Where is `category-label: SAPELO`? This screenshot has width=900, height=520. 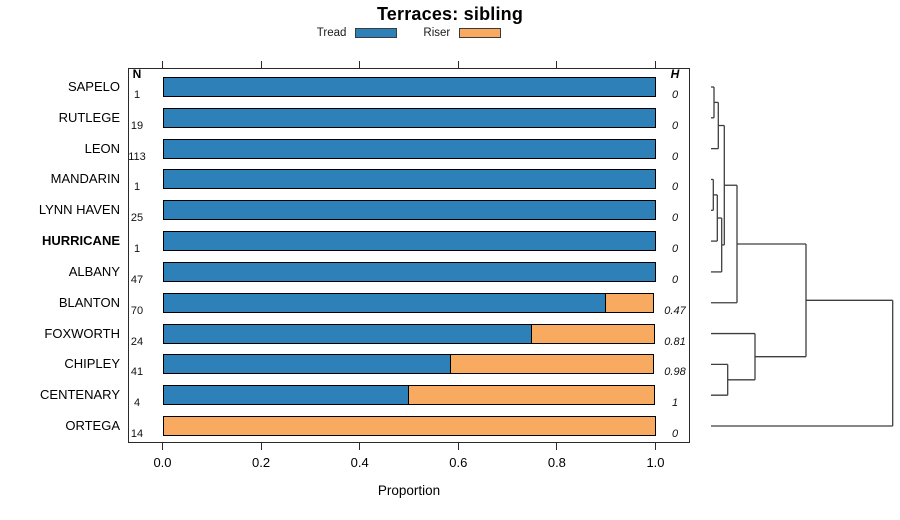
category-label: SAPELO is located at coordinates (93, 86).